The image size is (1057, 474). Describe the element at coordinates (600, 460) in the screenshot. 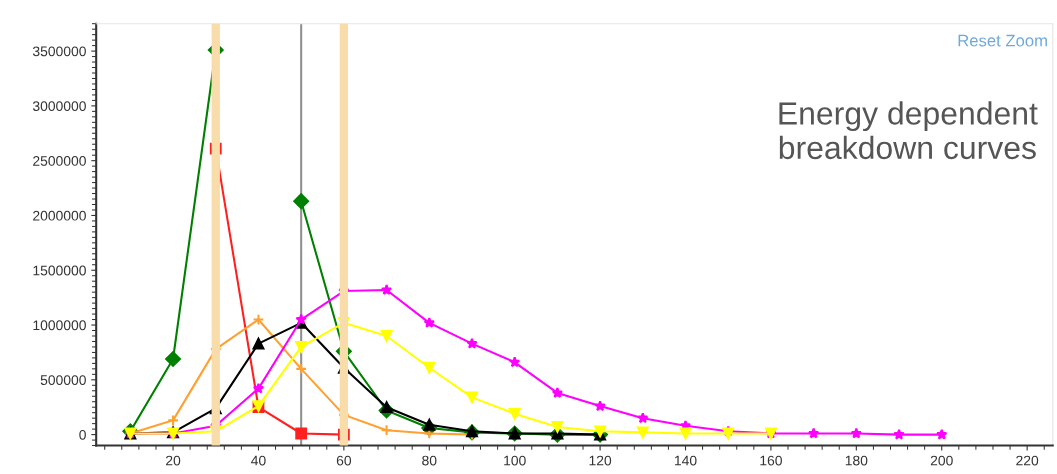

I see `x-tick-label: 120` at that location.